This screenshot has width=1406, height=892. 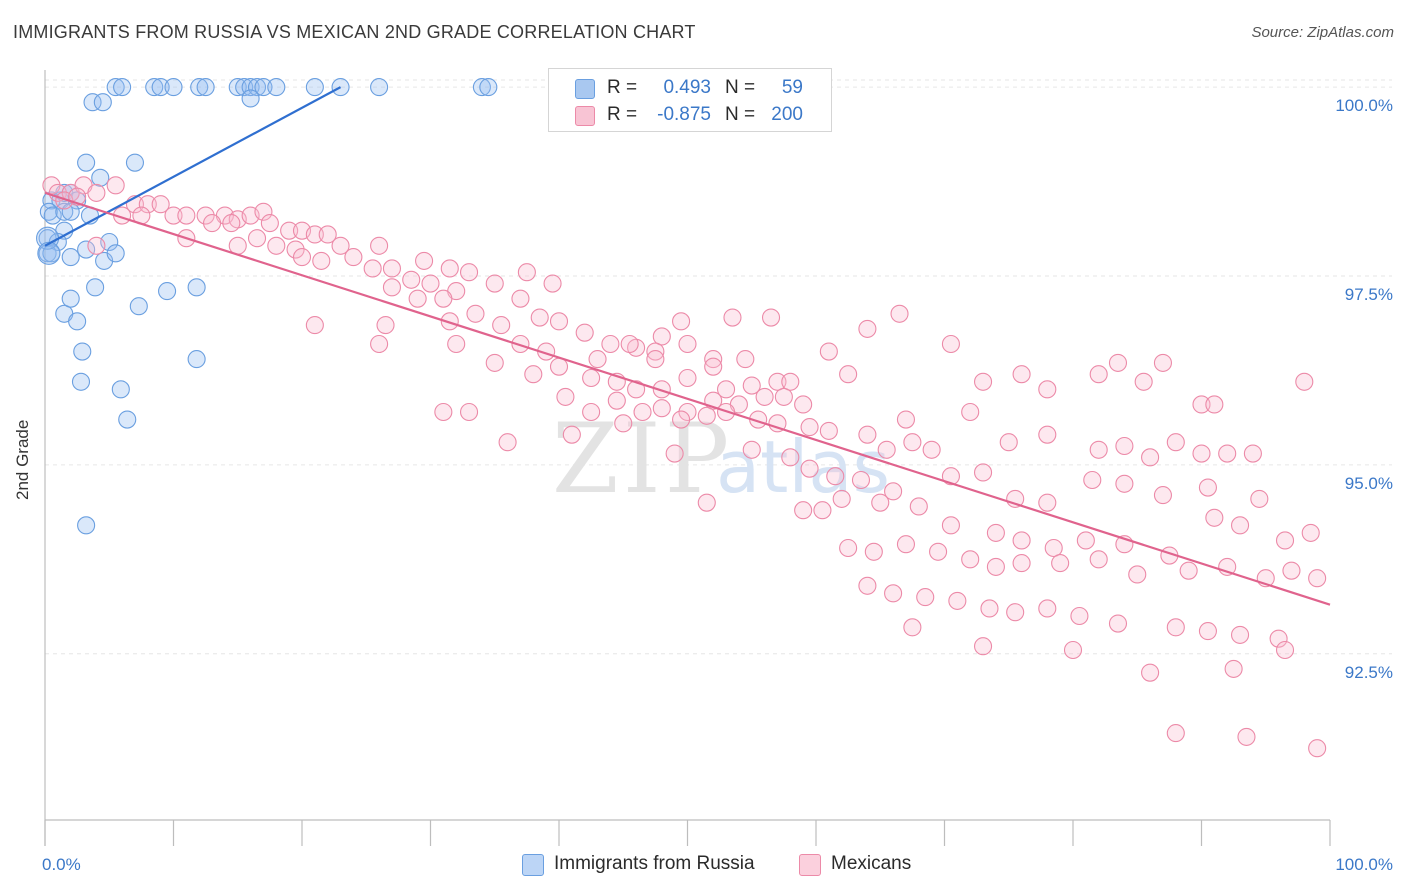 What do you see at coordinates (22, 459) in the screenshot?
I see `y-axis-title: 2nd Grade` at bounding box center [22, 459].